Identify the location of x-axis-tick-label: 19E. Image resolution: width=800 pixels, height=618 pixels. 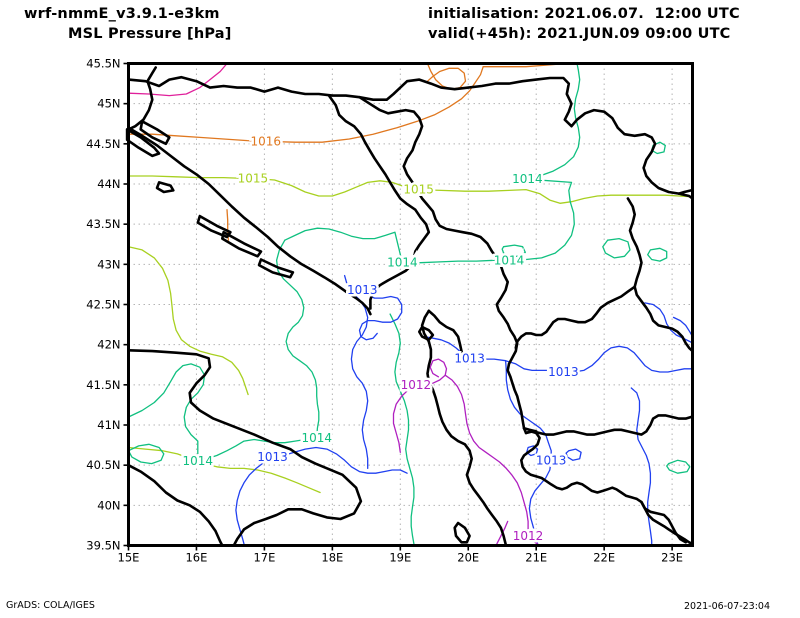
(400, 558).